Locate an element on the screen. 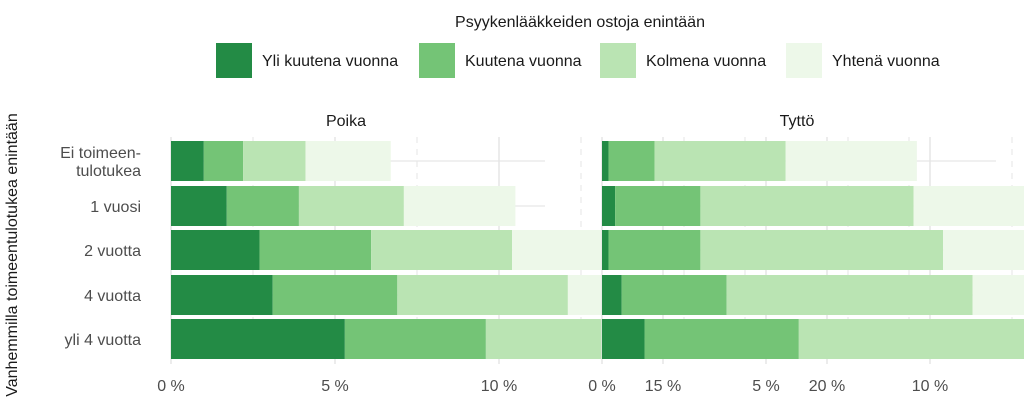  legend-title: Psyykenlääkkeiden ostoja enintään is located at coordinates (580, 22).